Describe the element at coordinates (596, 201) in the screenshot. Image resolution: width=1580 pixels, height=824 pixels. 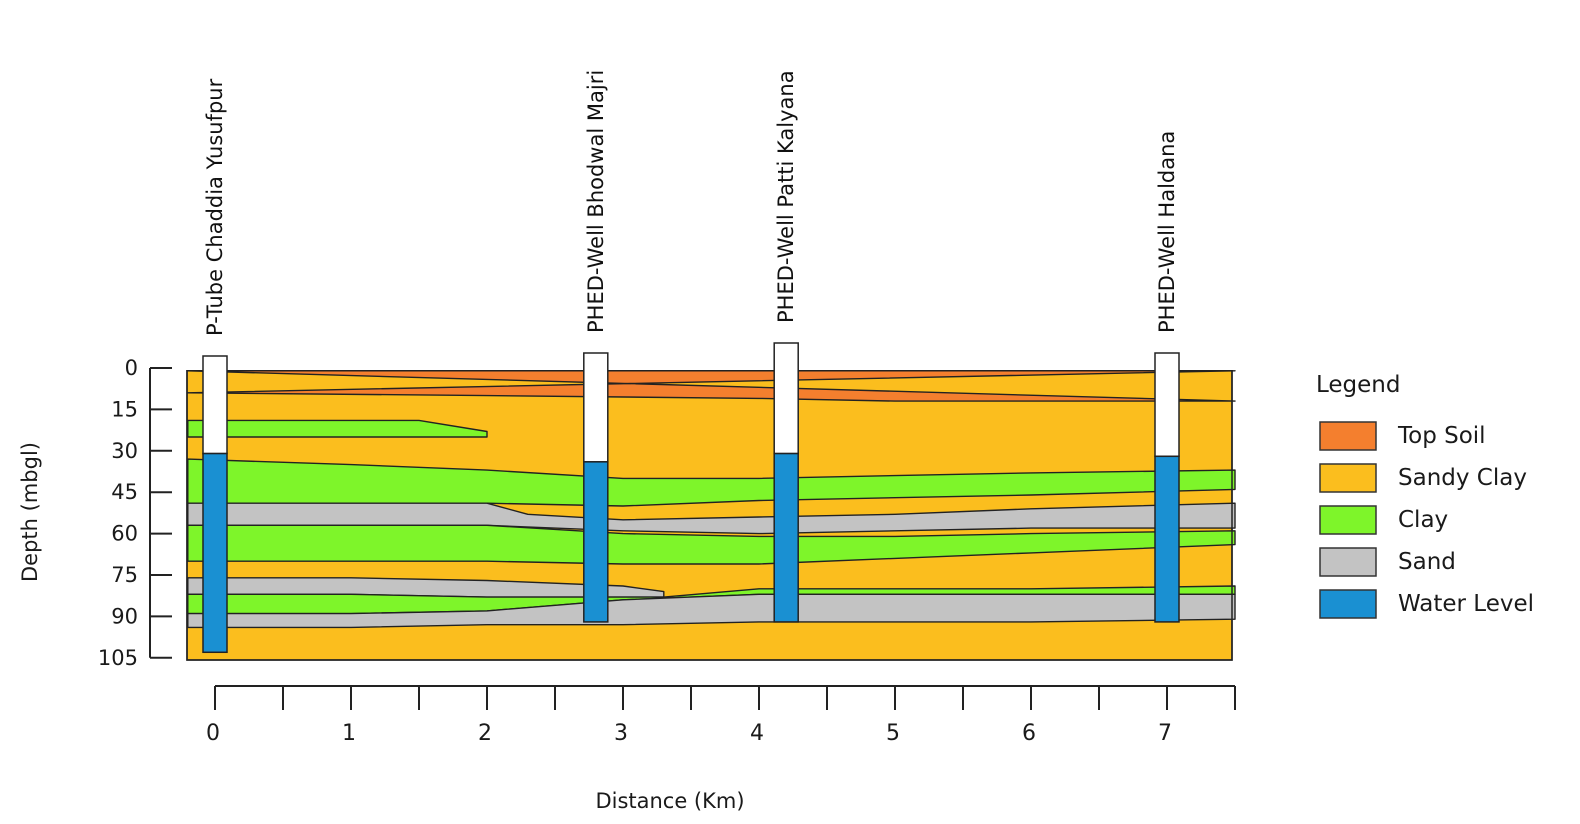
I see `well-name-label-1: PHED-Well Bhodwal Majri` at that location.